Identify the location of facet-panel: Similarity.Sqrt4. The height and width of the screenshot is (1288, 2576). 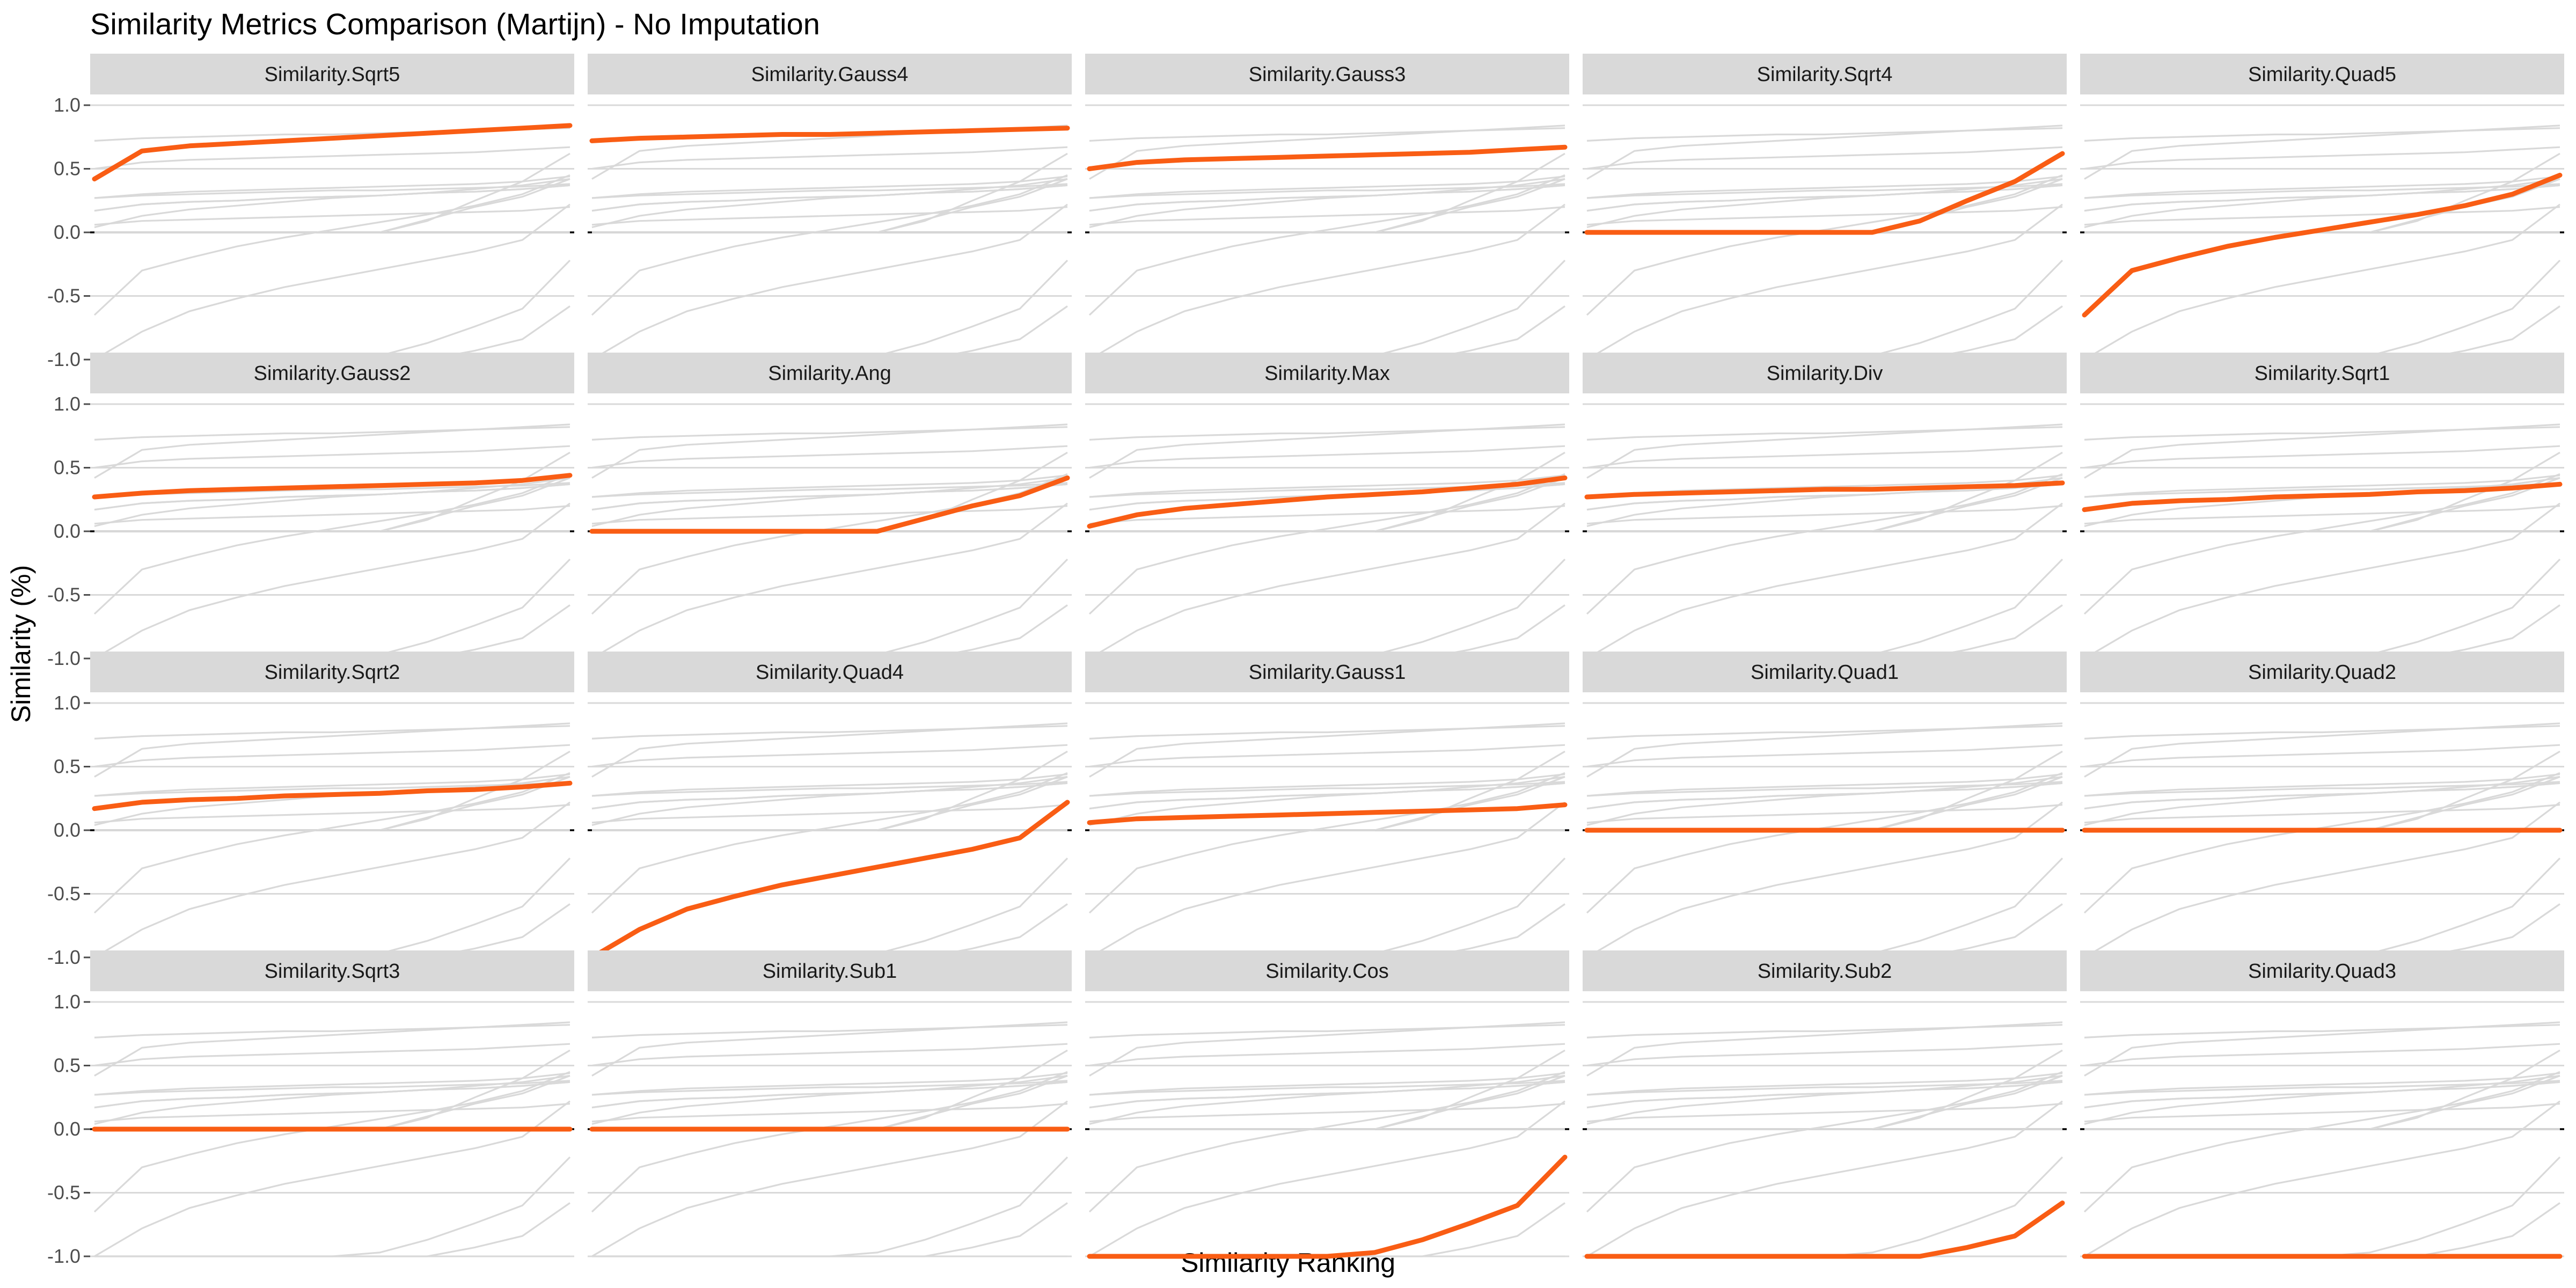
(1825, 207).